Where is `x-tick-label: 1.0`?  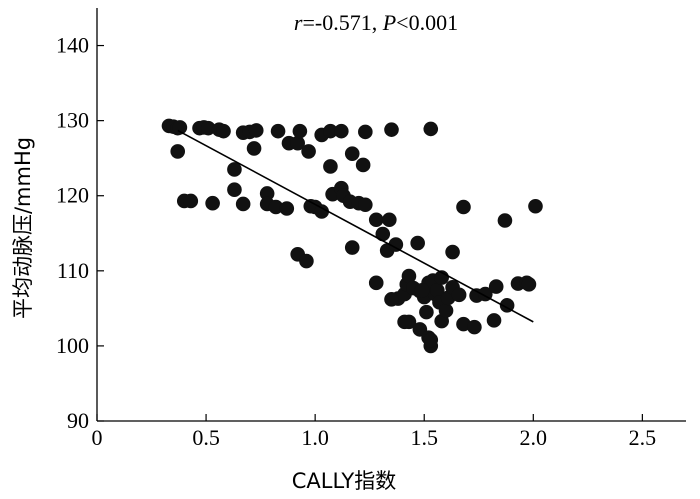 x-tick-label: 1.0 is located at coordinates (315, 437).